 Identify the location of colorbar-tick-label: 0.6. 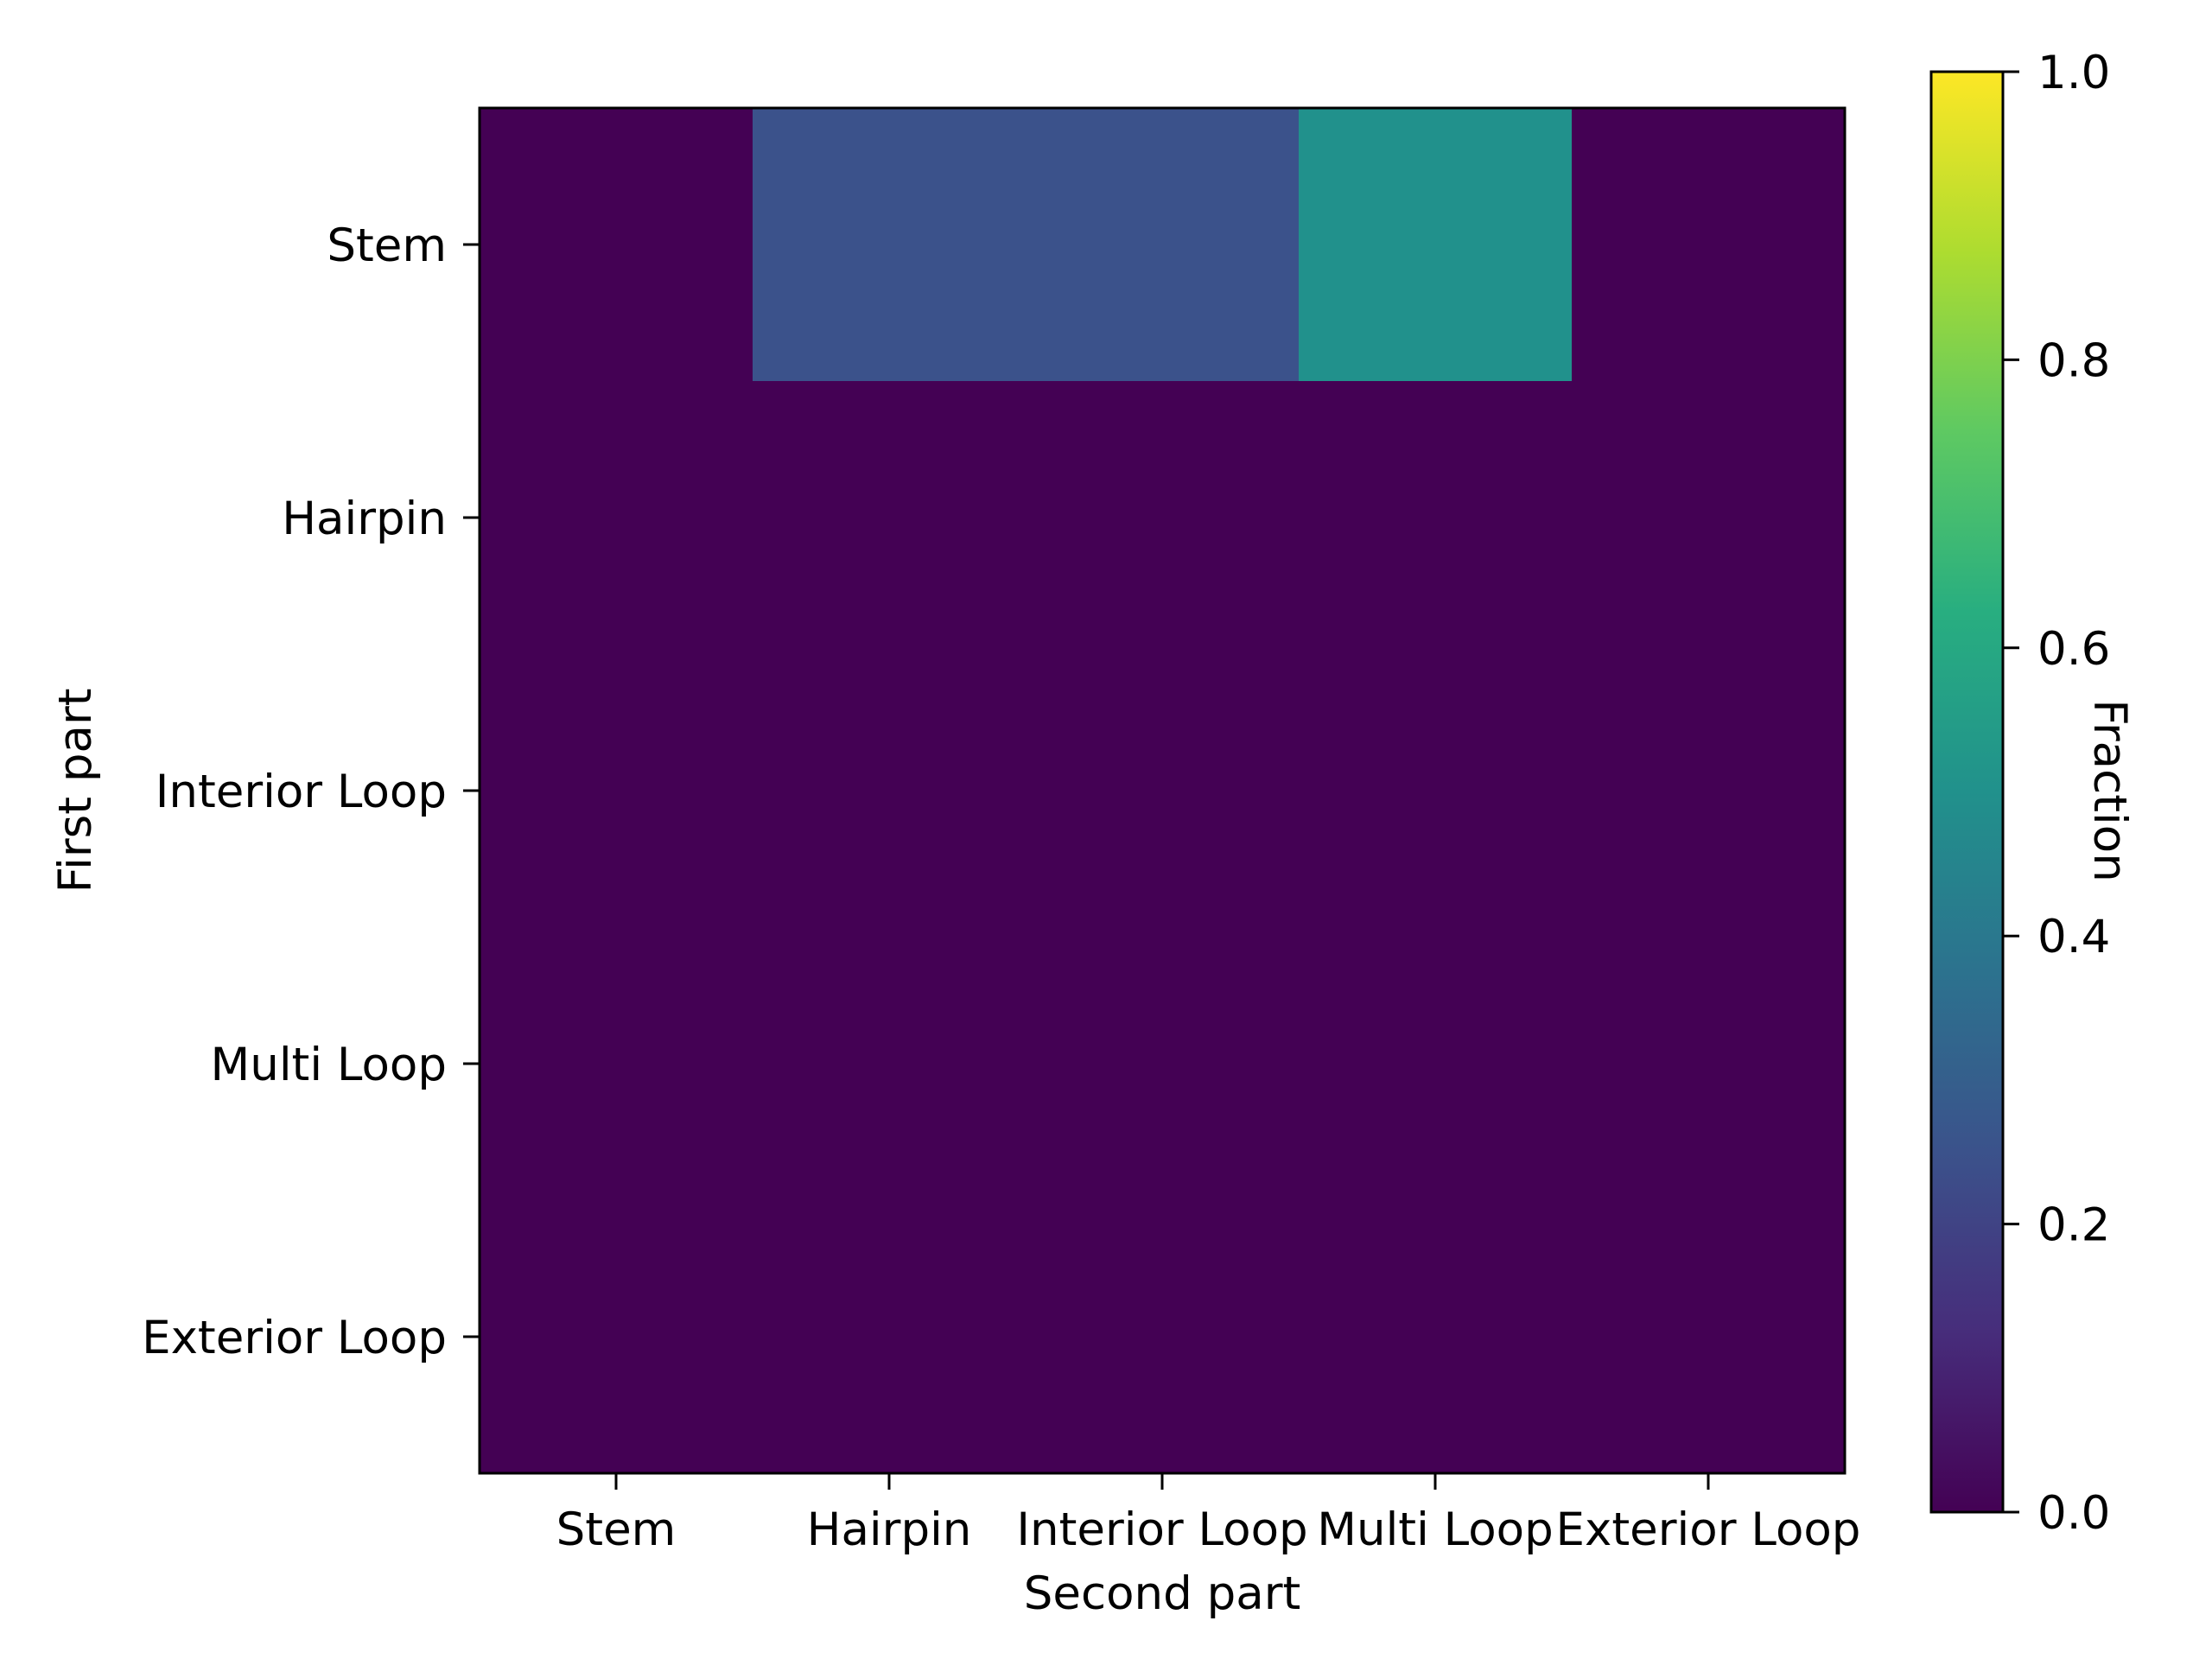
(2073, 649).